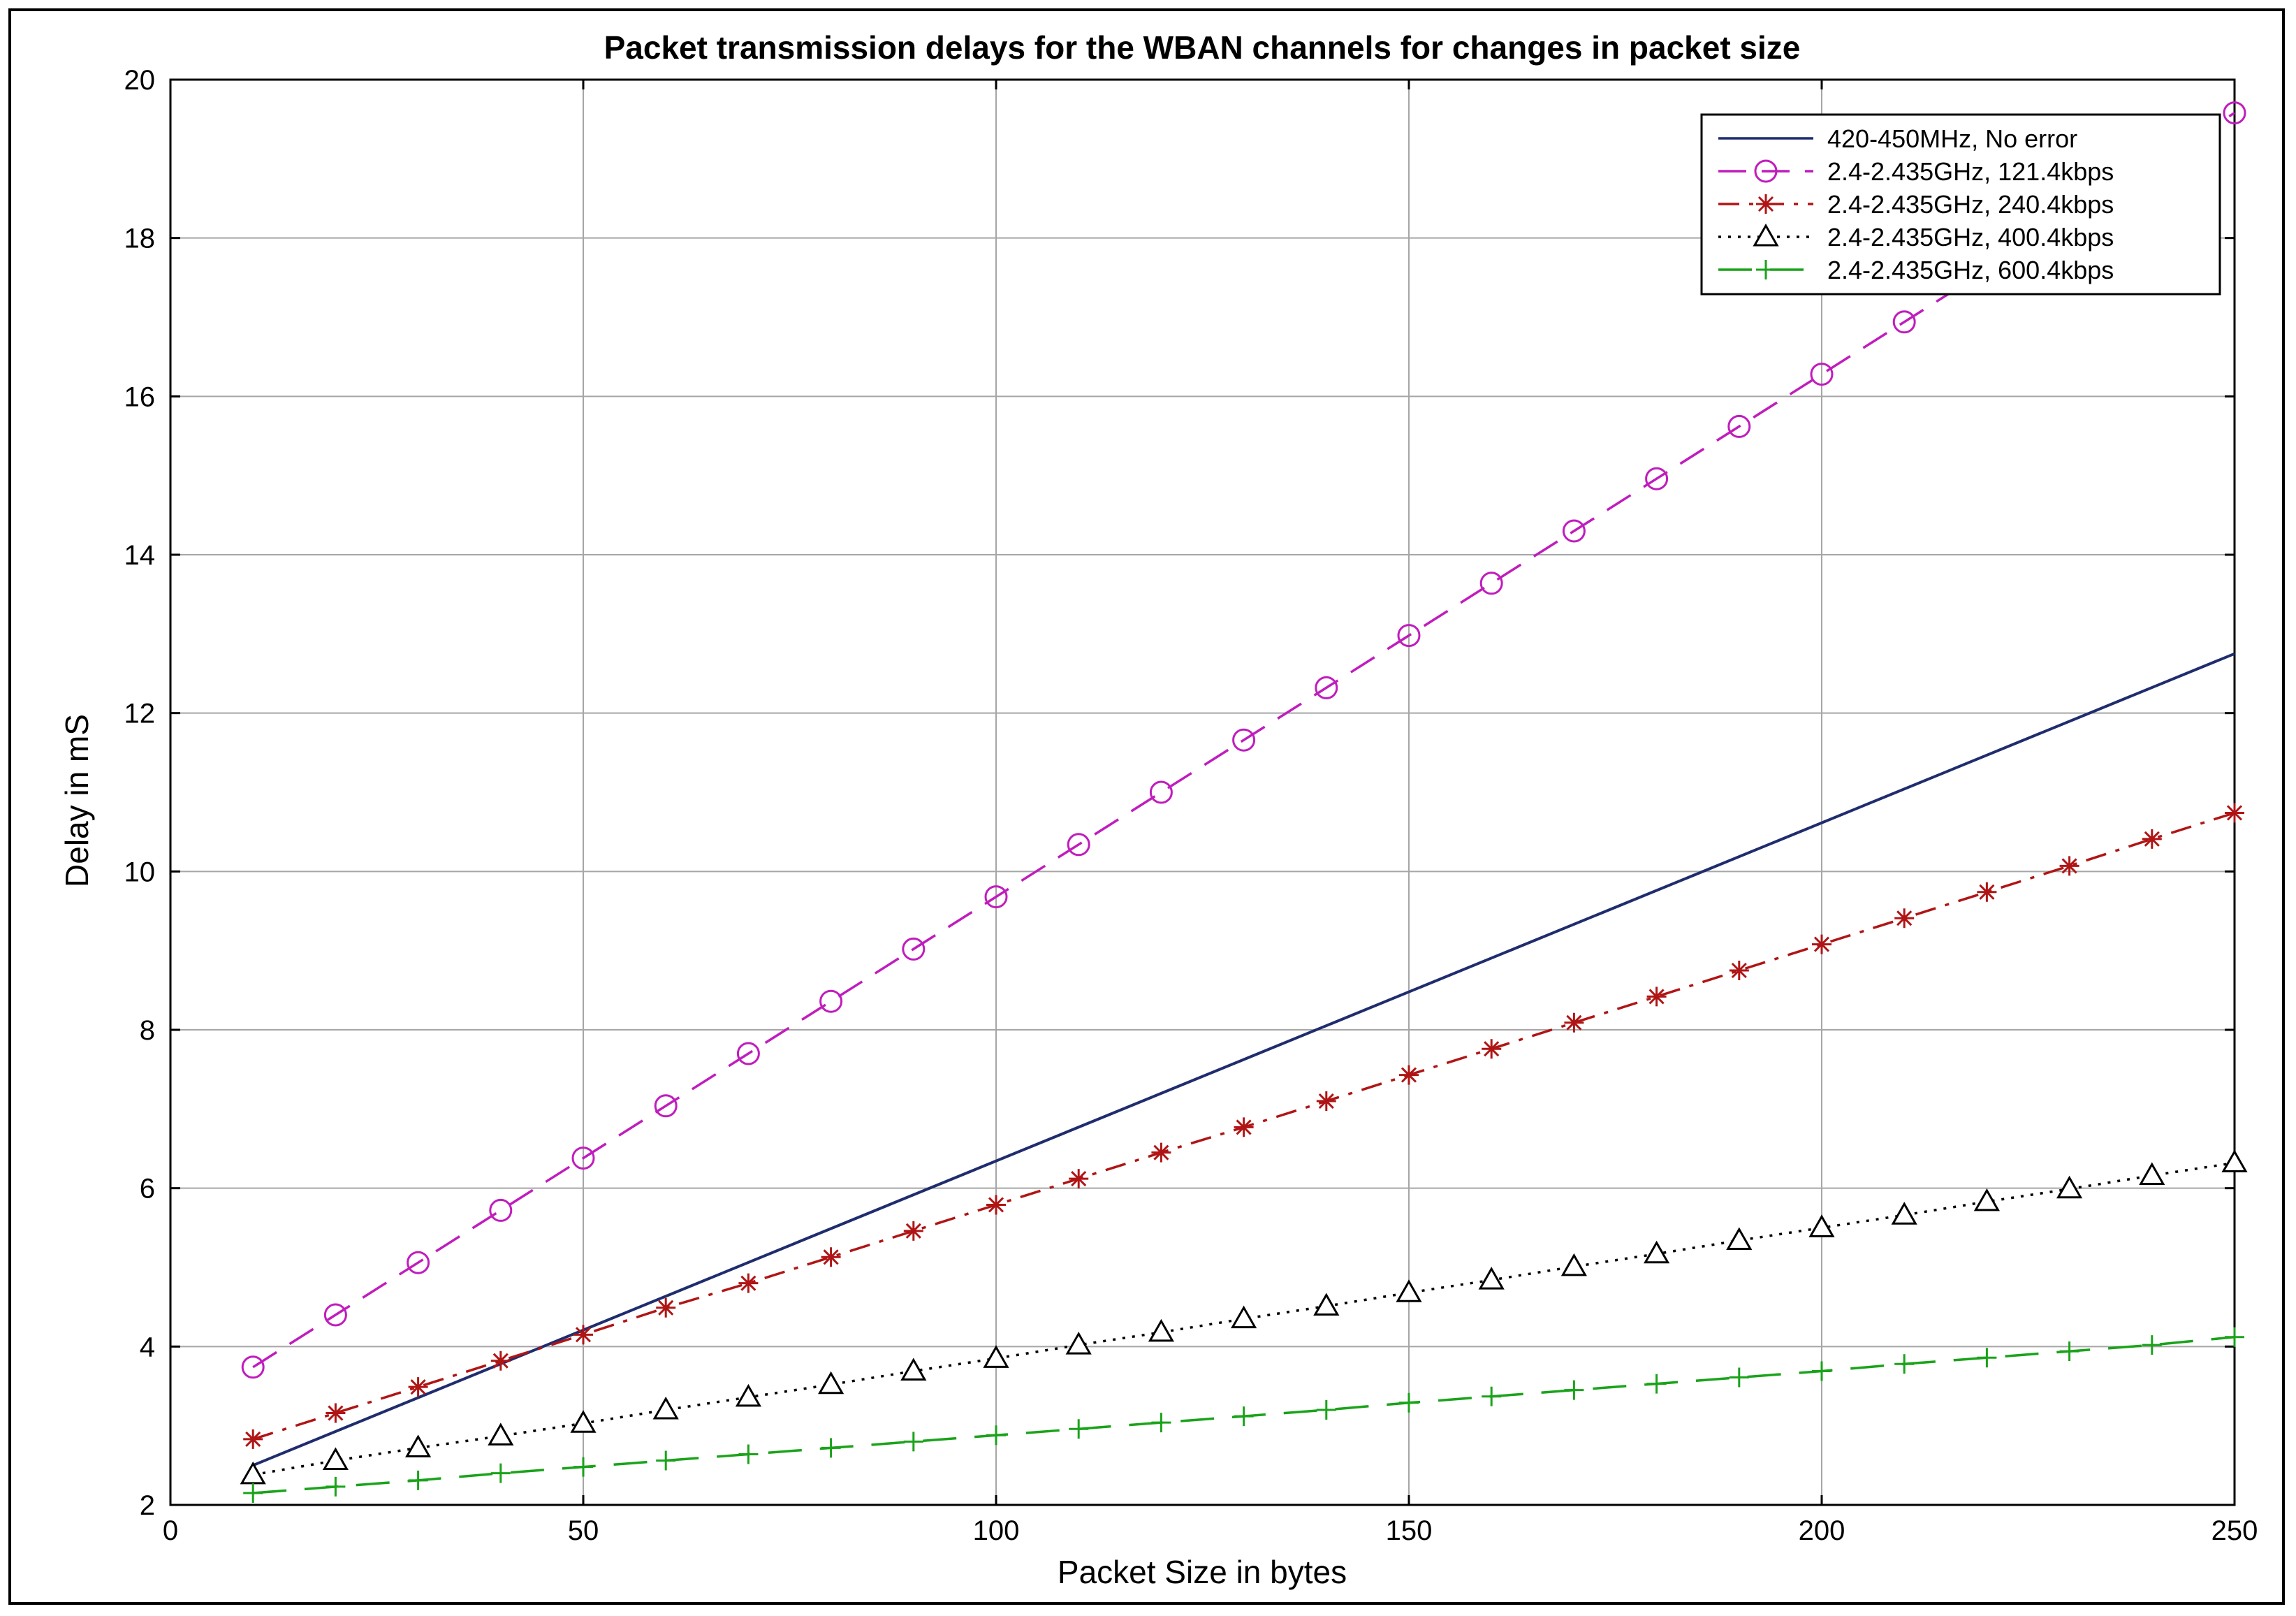 Image resolution: width=2296 pixels, height=1616 pixels. What do you see at coordinates (170, 1530) in the screenshot?
I see `x-tick-label: 0` at bounding box center [170, 1530].